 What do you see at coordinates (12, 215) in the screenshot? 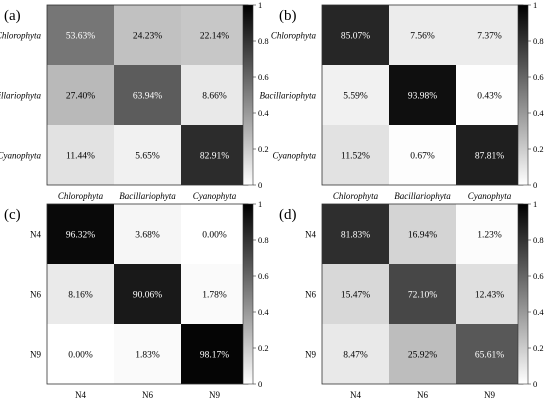
I see `panel-label: (c)` at bounding box center [12, 215].